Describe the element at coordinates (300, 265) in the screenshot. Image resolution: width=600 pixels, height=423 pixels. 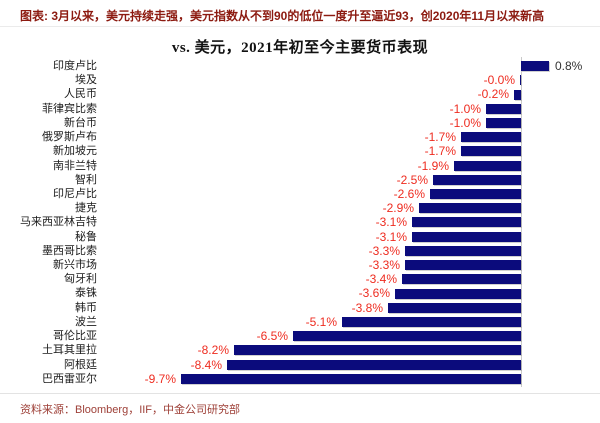
I see `bar-row: 新兴市场 -3.3%` at that location.